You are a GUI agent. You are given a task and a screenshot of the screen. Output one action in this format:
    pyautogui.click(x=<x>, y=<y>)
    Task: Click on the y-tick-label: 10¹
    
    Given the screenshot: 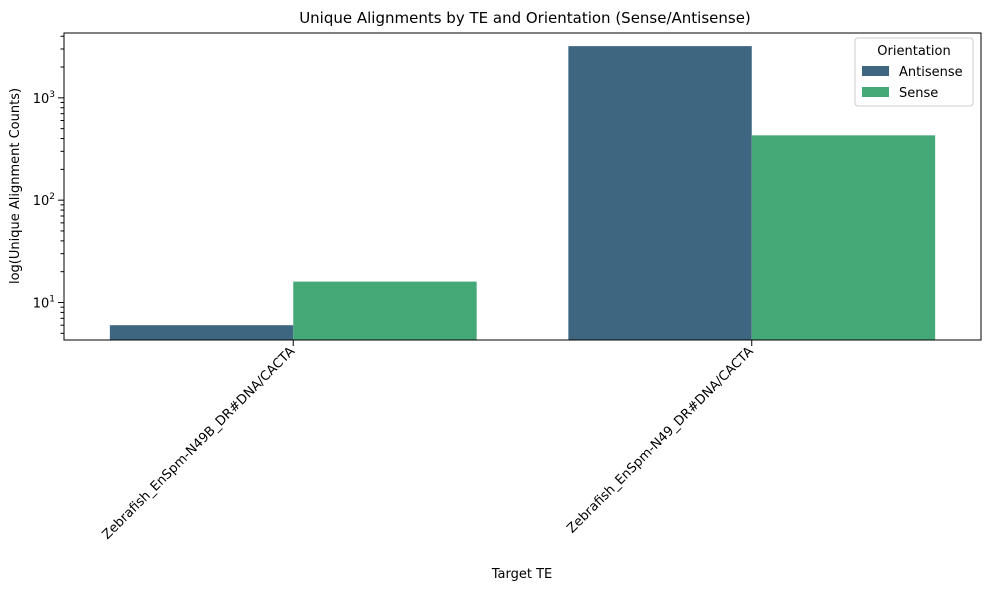 What is the action you would take?
    pyautogui.click(x=44, y=302)
    